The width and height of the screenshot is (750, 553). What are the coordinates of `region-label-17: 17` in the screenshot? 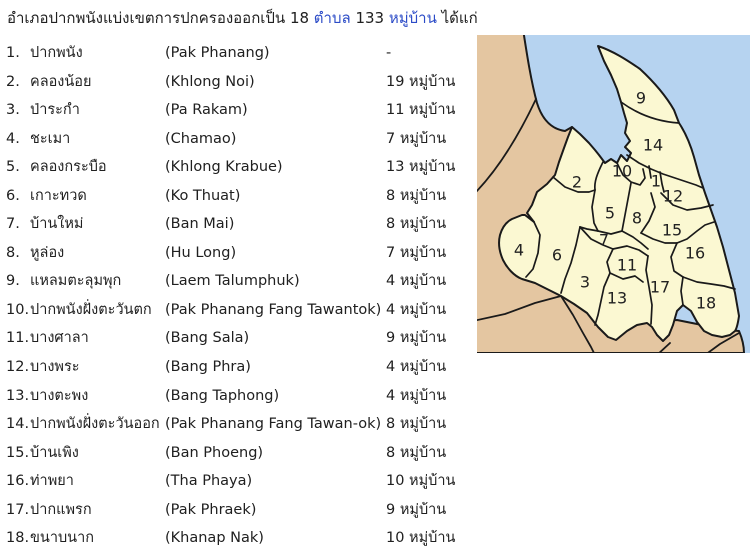 It's located at (660, 287).